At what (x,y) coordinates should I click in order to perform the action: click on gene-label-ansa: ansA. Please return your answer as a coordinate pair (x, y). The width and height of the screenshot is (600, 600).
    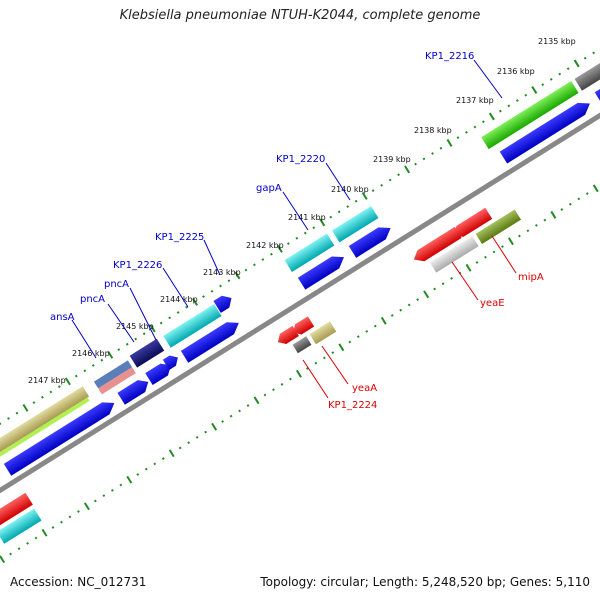
    Looking at the image, I should click on (62, 317).